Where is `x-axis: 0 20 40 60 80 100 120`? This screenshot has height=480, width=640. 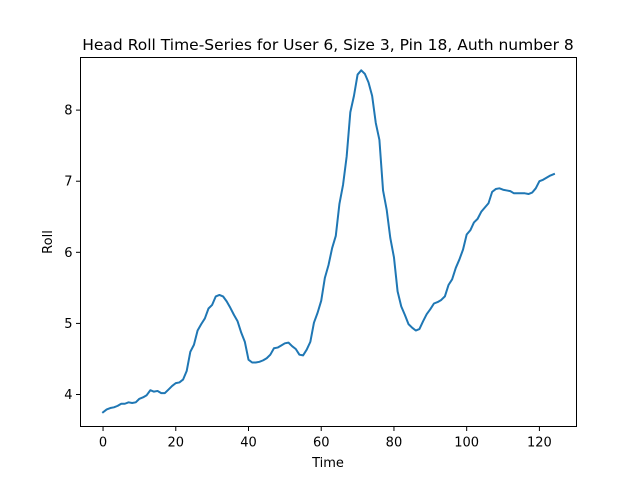
x-axis: 0 20 40 60 80 100 120 is located at coordinates (325, 438).